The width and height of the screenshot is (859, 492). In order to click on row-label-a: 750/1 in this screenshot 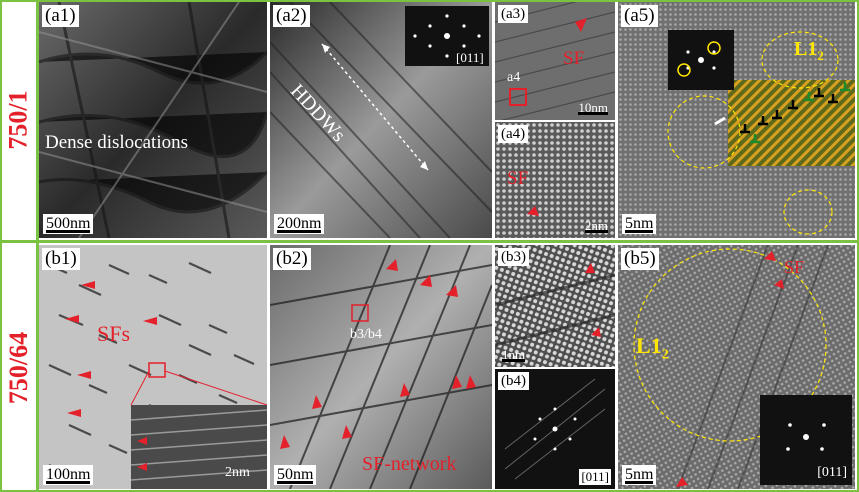, I will do `click(19, 120)`.